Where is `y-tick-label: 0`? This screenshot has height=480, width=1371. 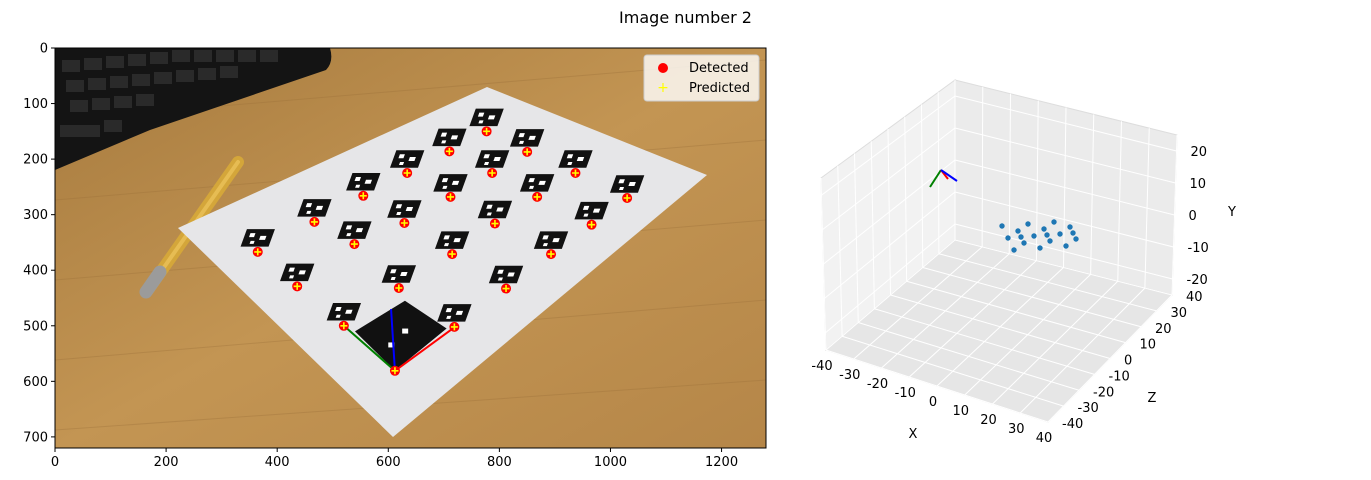 y-tick-label: 0 is located at coordinates (44, 49).